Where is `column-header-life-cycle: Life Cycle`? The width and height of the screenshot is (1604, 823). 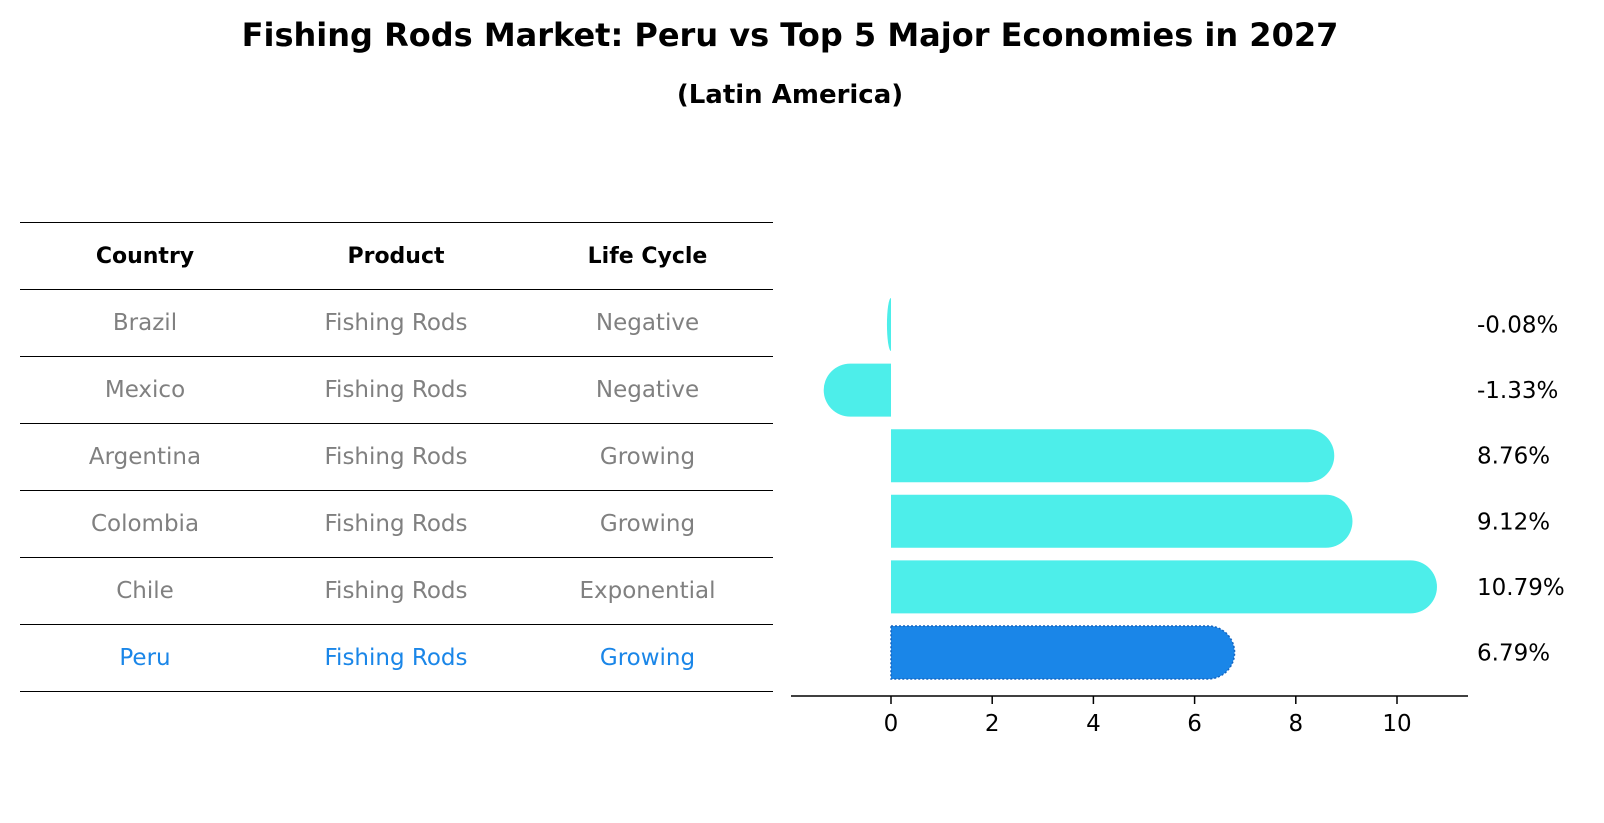 column-header-life-cycle: Life Cycle is located at coordinates (647, 256).